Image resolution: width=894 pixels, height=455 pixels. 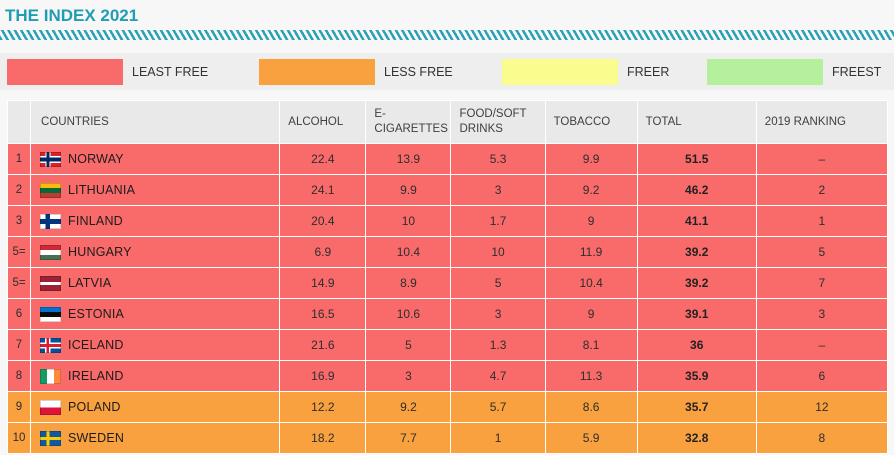 I want to click on rank-cell: 1, so click(x=19, y=159).